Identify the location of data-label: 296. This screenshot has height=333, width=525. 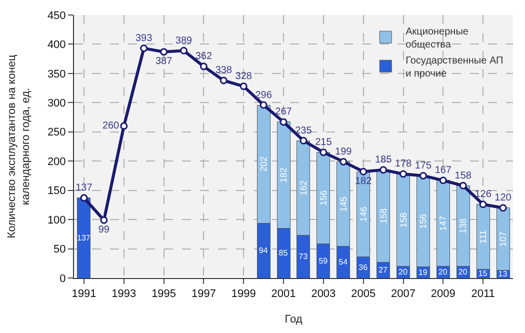
(263, 95).